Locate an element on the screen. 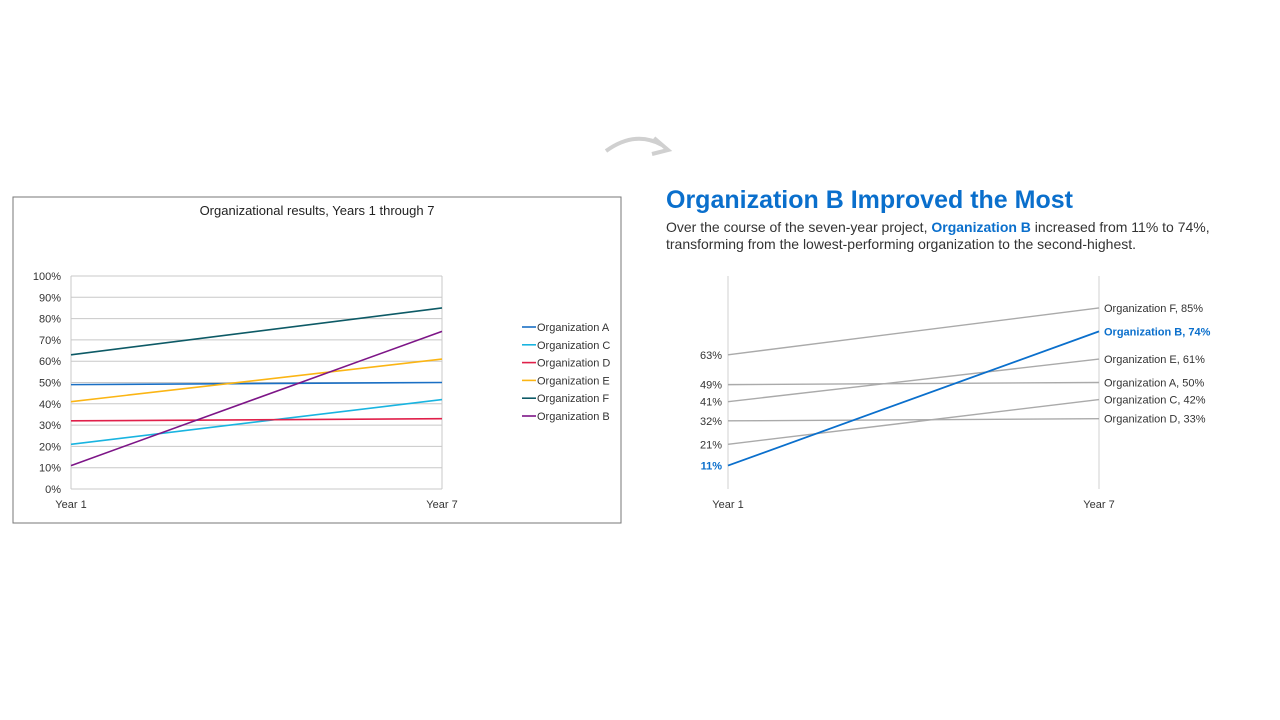  start-label: 32% is located at coordinates (711, 422).